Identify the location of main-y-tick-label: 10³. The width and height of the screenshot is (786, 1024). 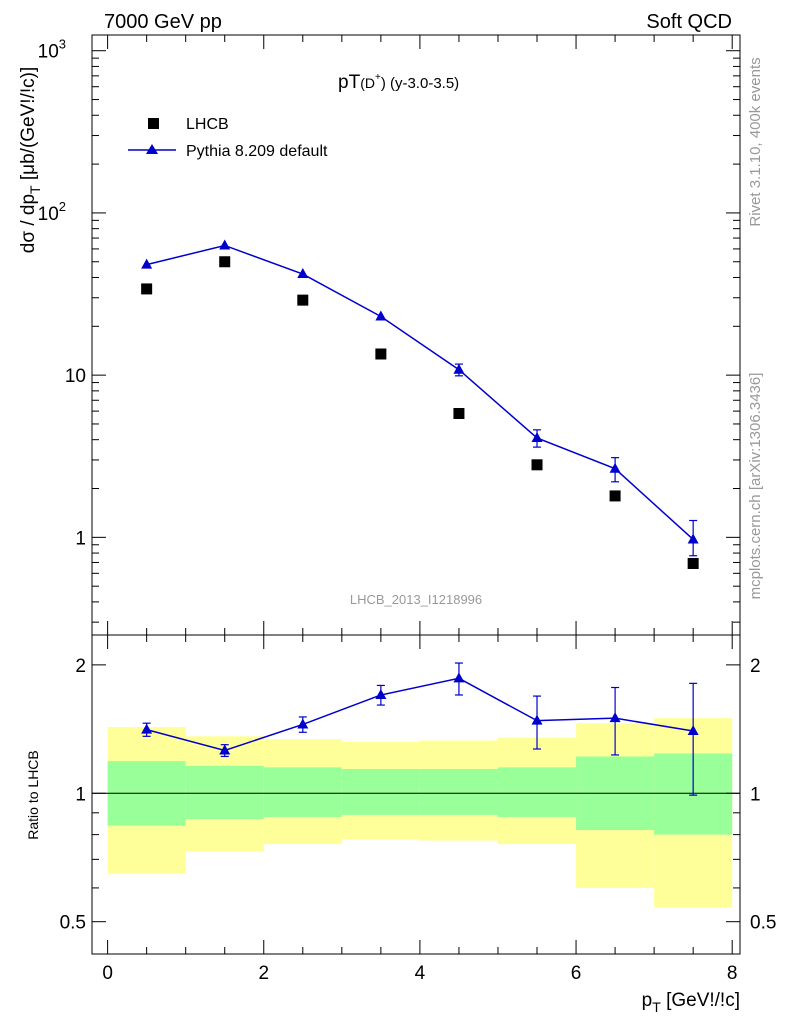
(52, 50).